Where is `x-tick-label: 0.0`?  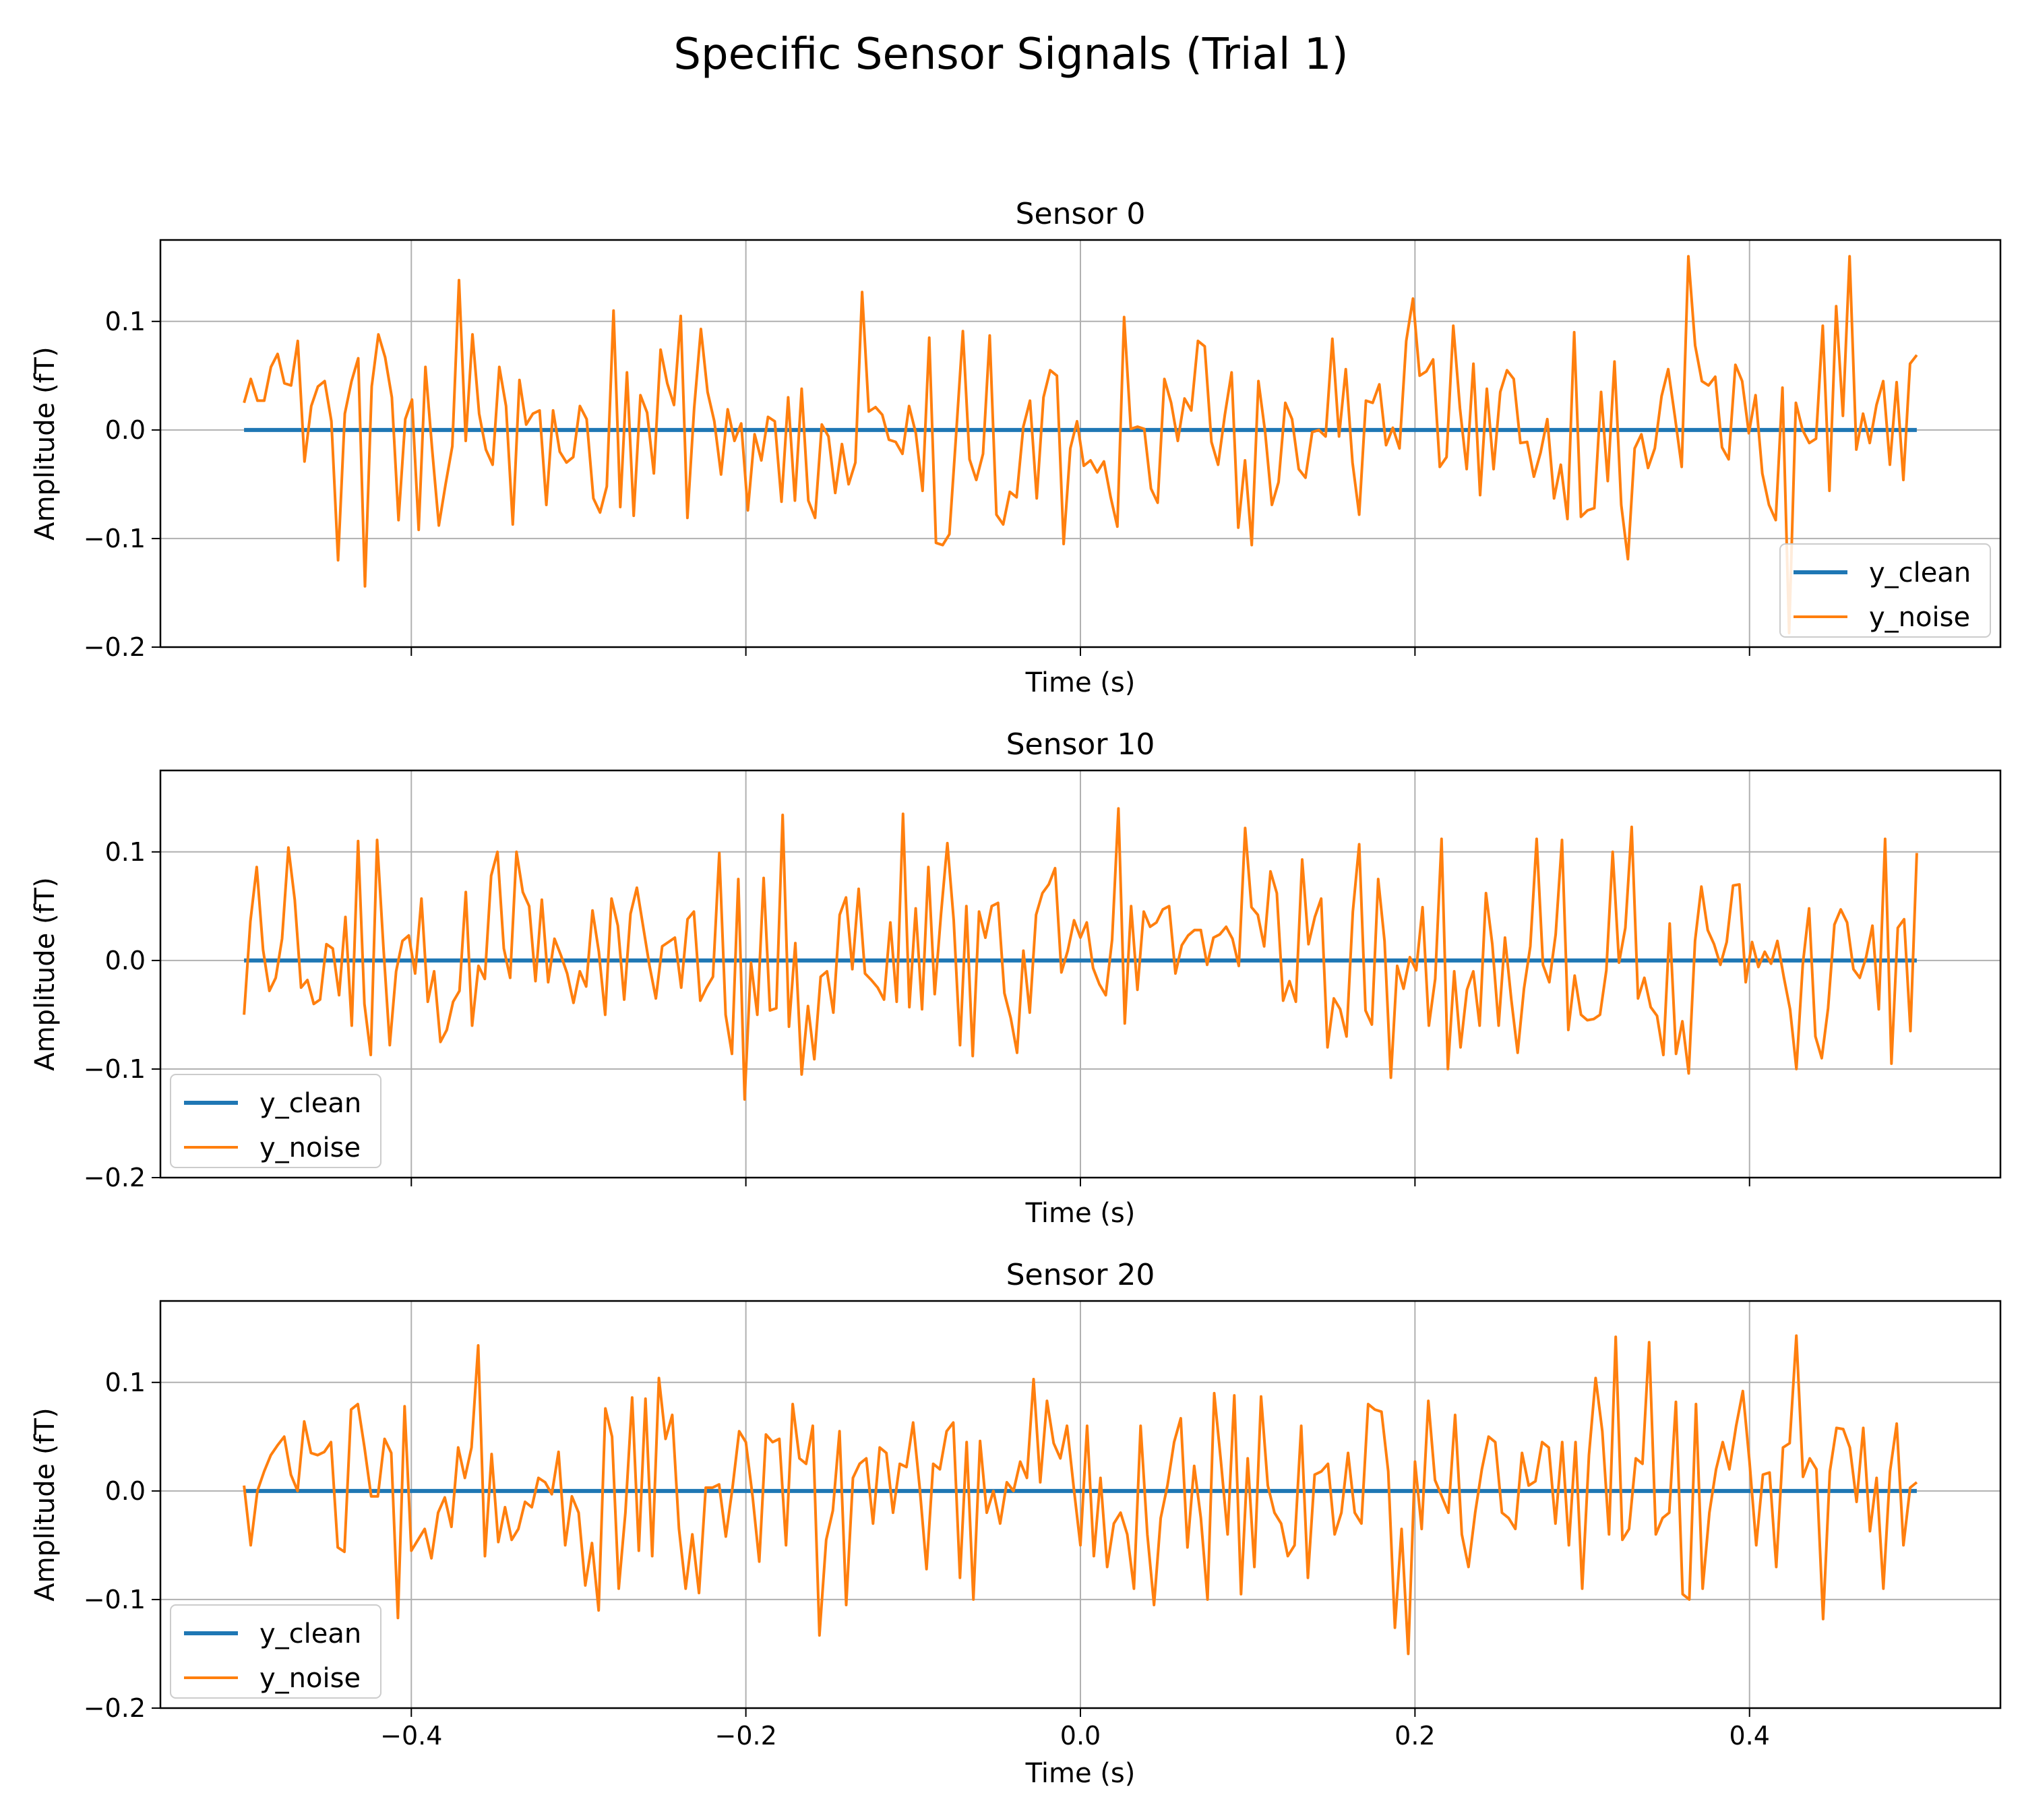
x-tick-label: 0.0 is located at coordinates (1080, 1736).